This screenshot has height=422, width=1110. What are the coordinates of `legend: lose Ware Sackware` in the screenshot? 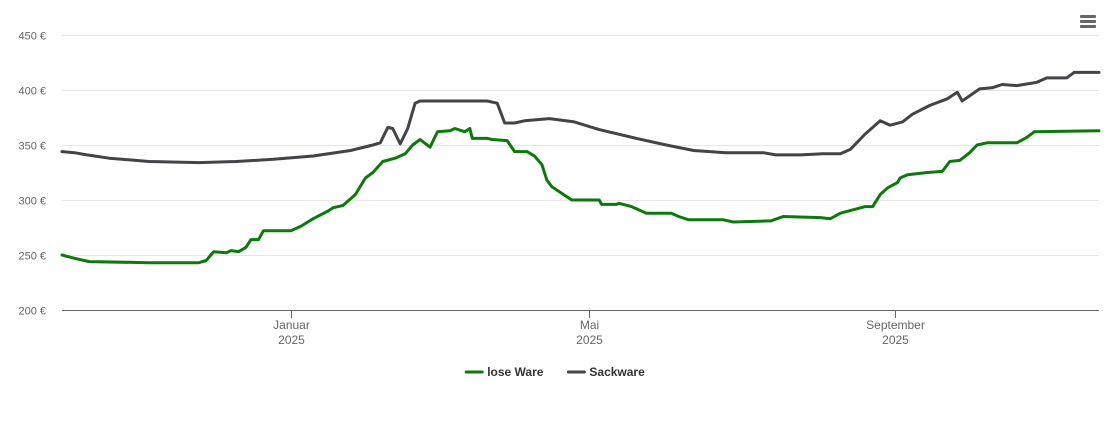 It's located at (554, 372).